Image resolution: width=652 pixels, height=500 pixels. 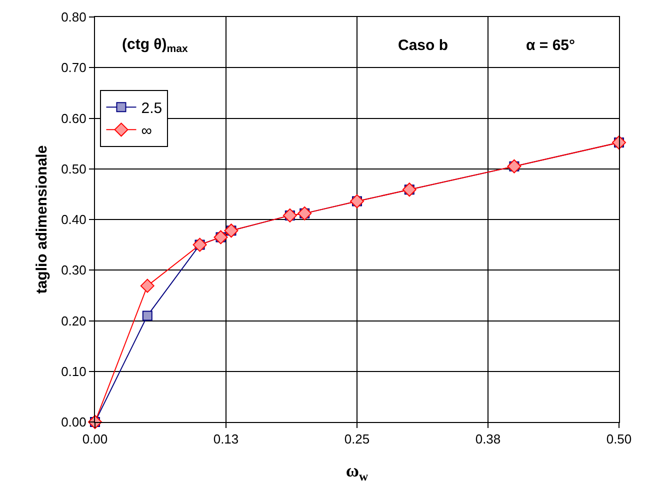 What do you see at coordinates (358, 472) in the screenshot?
I see `x-axis-title: ω$_{w}$` at bounding box center [358, 472].